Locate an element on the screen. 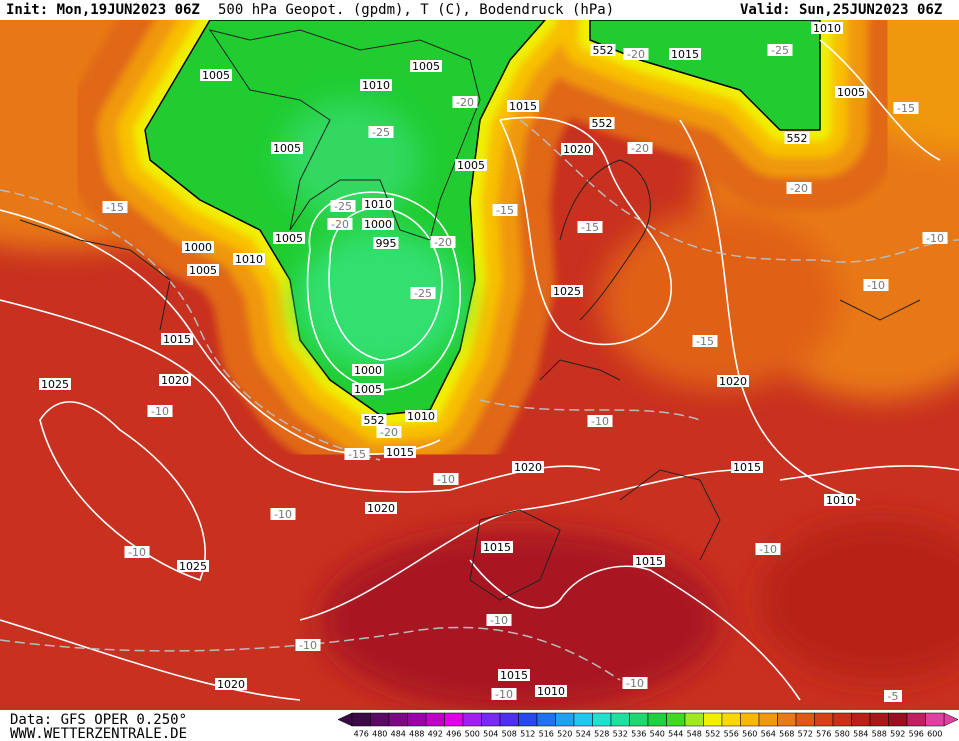 The height and width of the screenshot is (741, 959). colorbar-label: 600 is located at coordinates (934, 734).